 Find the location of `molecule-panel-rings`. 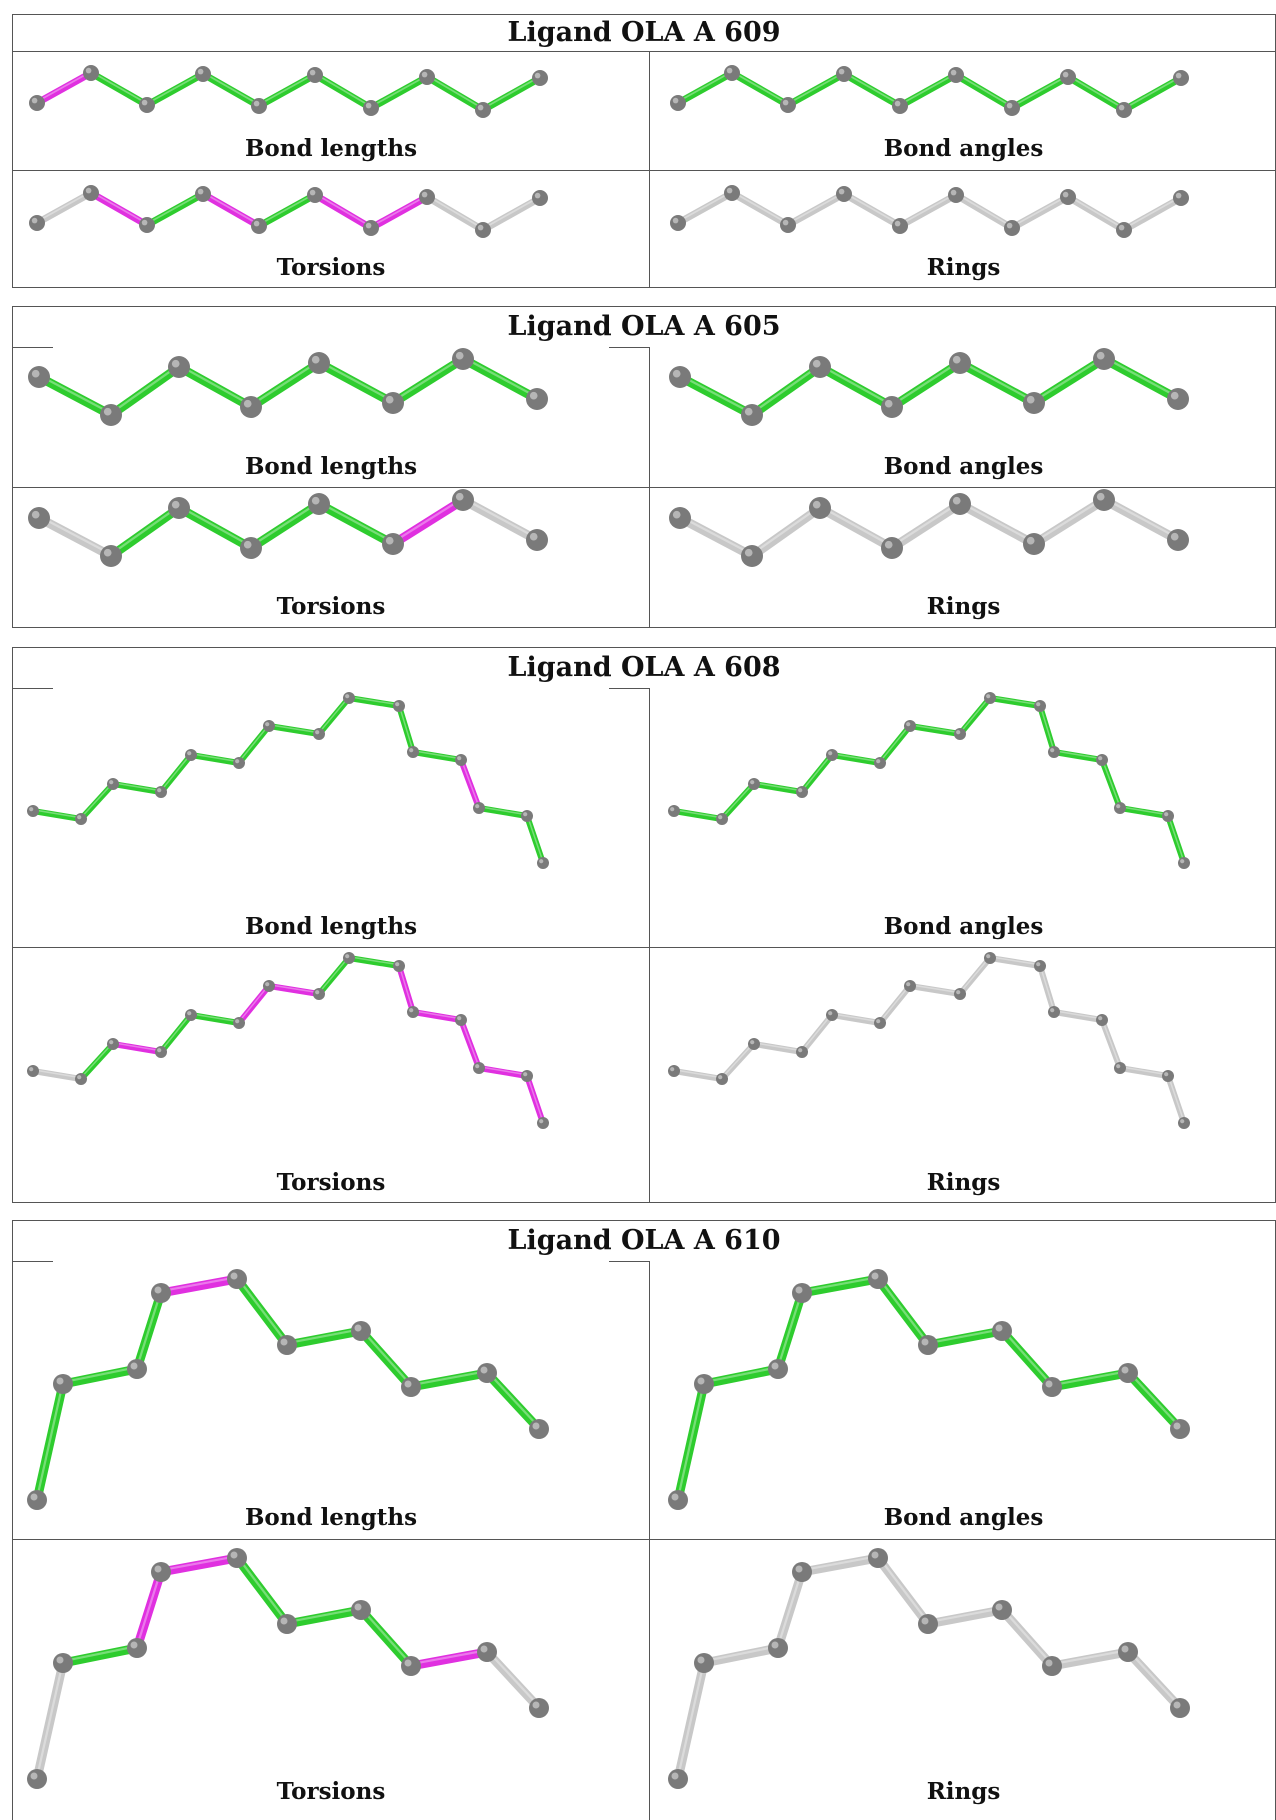

molecule-panel-rings is located at coordinates (929, 211).